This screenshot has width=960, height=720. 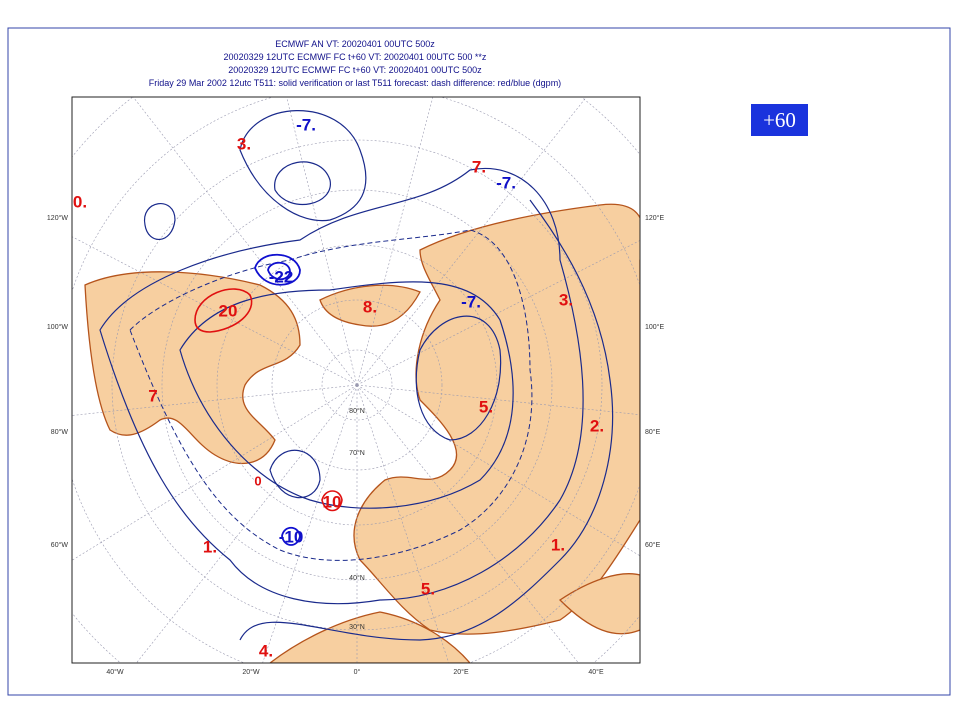 I want to click on difference-label: 20, so click(x=228, y=310).